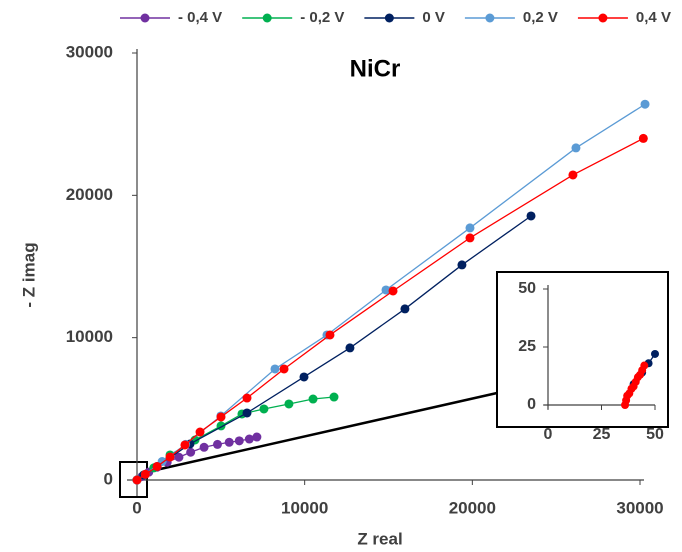  What do you see at coordinates (89, 51) in the screenshot?
I see `y-tick-label: 30000` at bounding box center [89, 51].